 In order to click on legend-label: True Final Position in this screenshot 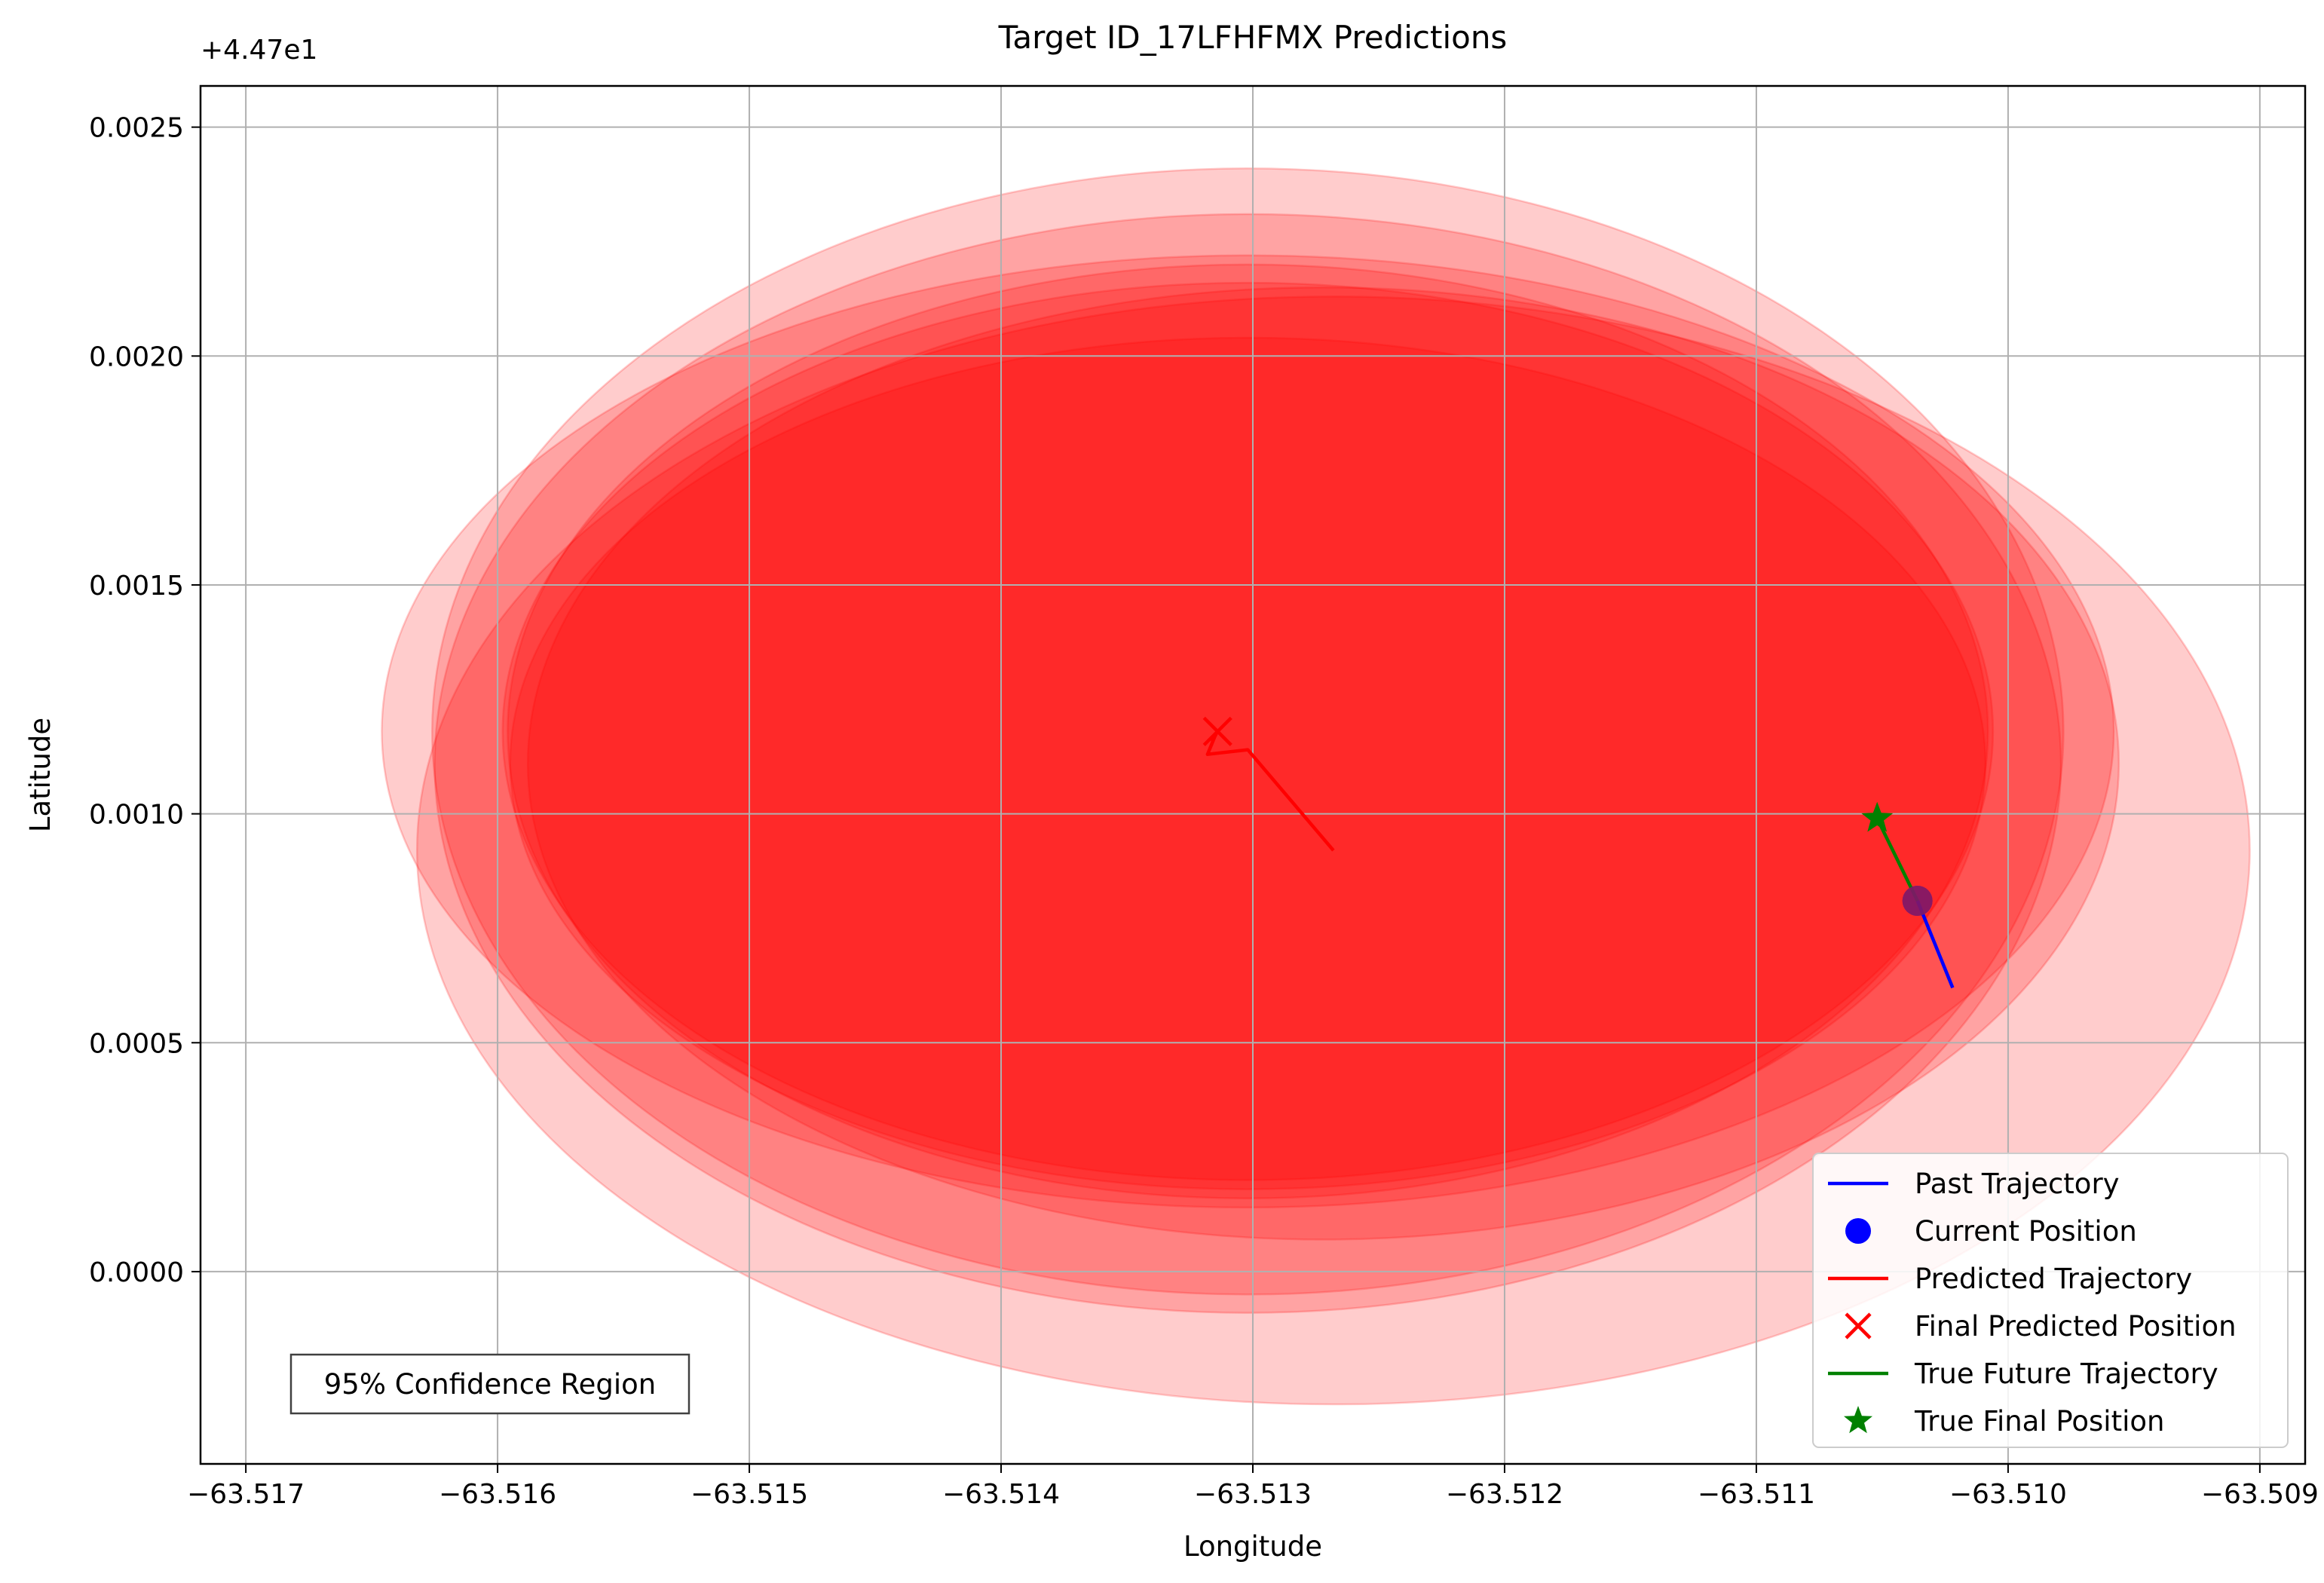, I will do `click(2039, 1421)`.